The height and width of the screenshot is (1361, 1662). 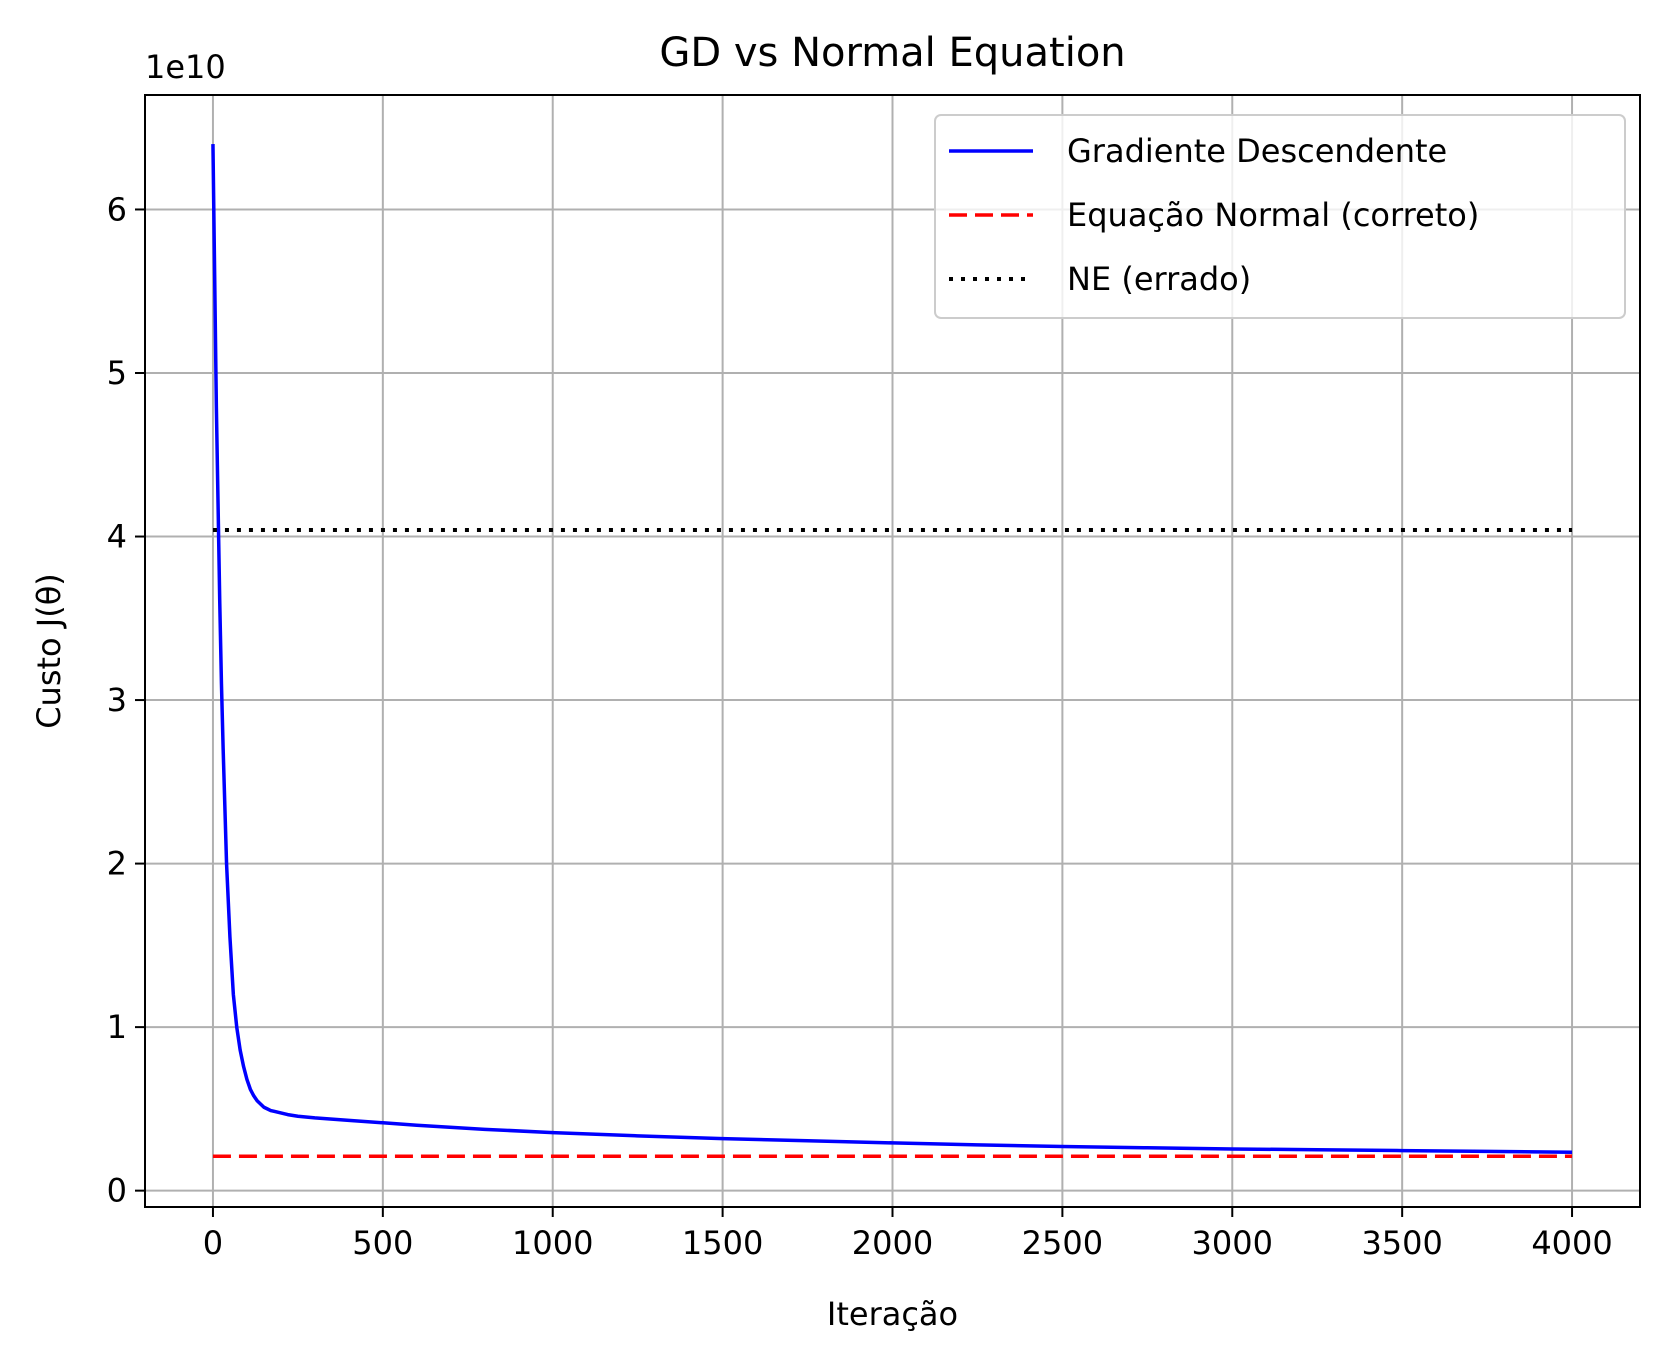 What do you see at coordinates (117, 1191) in the screenshot?
I see `y-tick-label: 0` at bounding box center [117, 1191].